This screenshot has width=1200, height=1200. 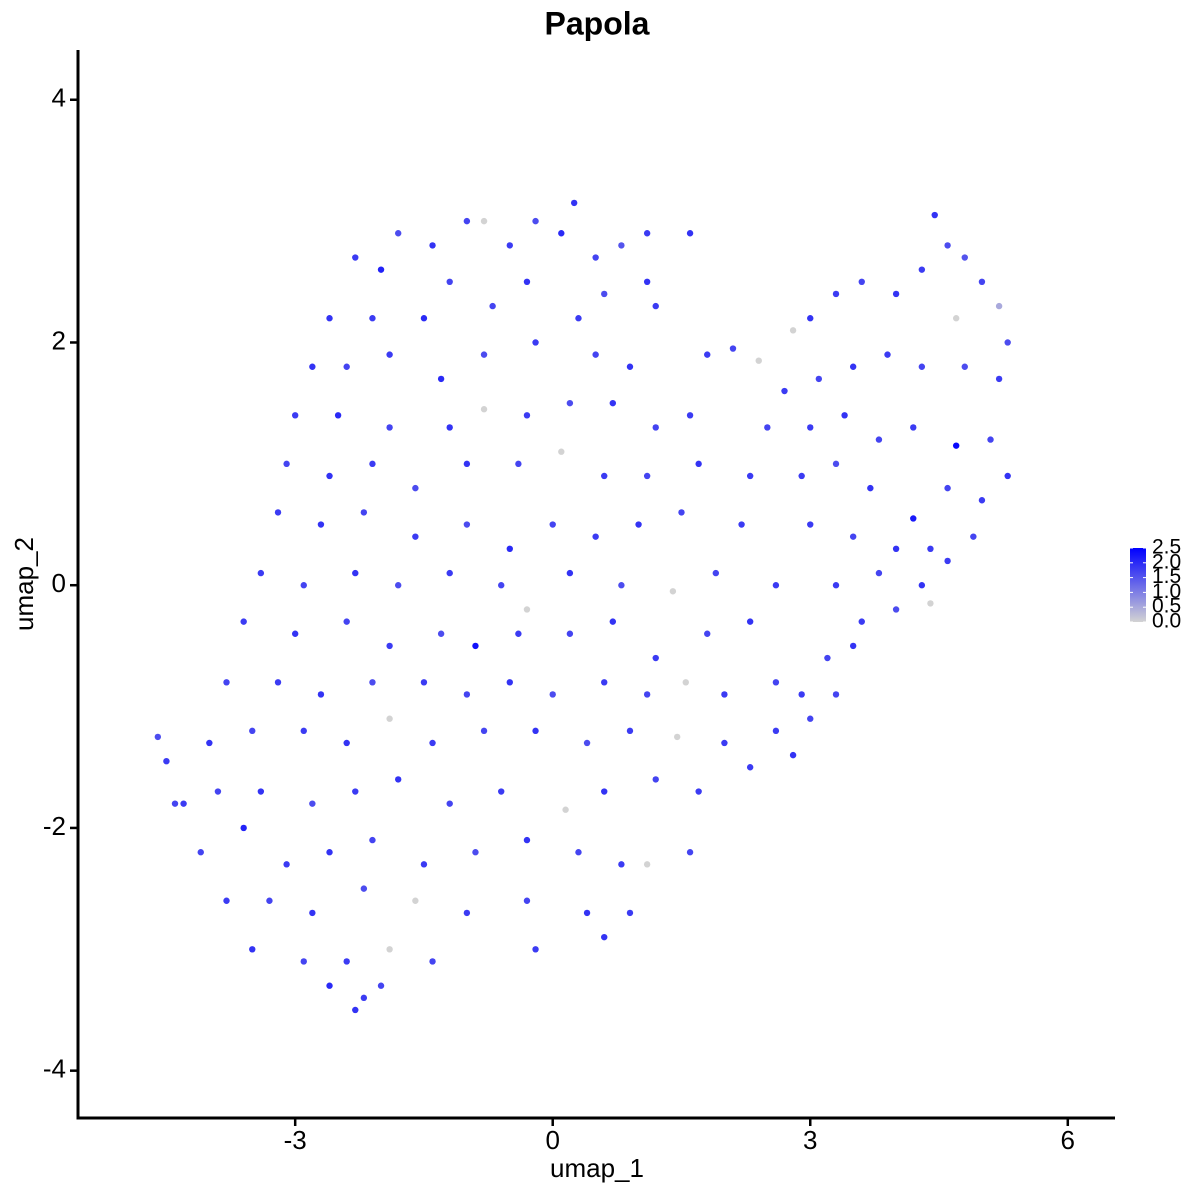 I want to click on colorbar-label: 2.5, so click(x=1166, y=547).